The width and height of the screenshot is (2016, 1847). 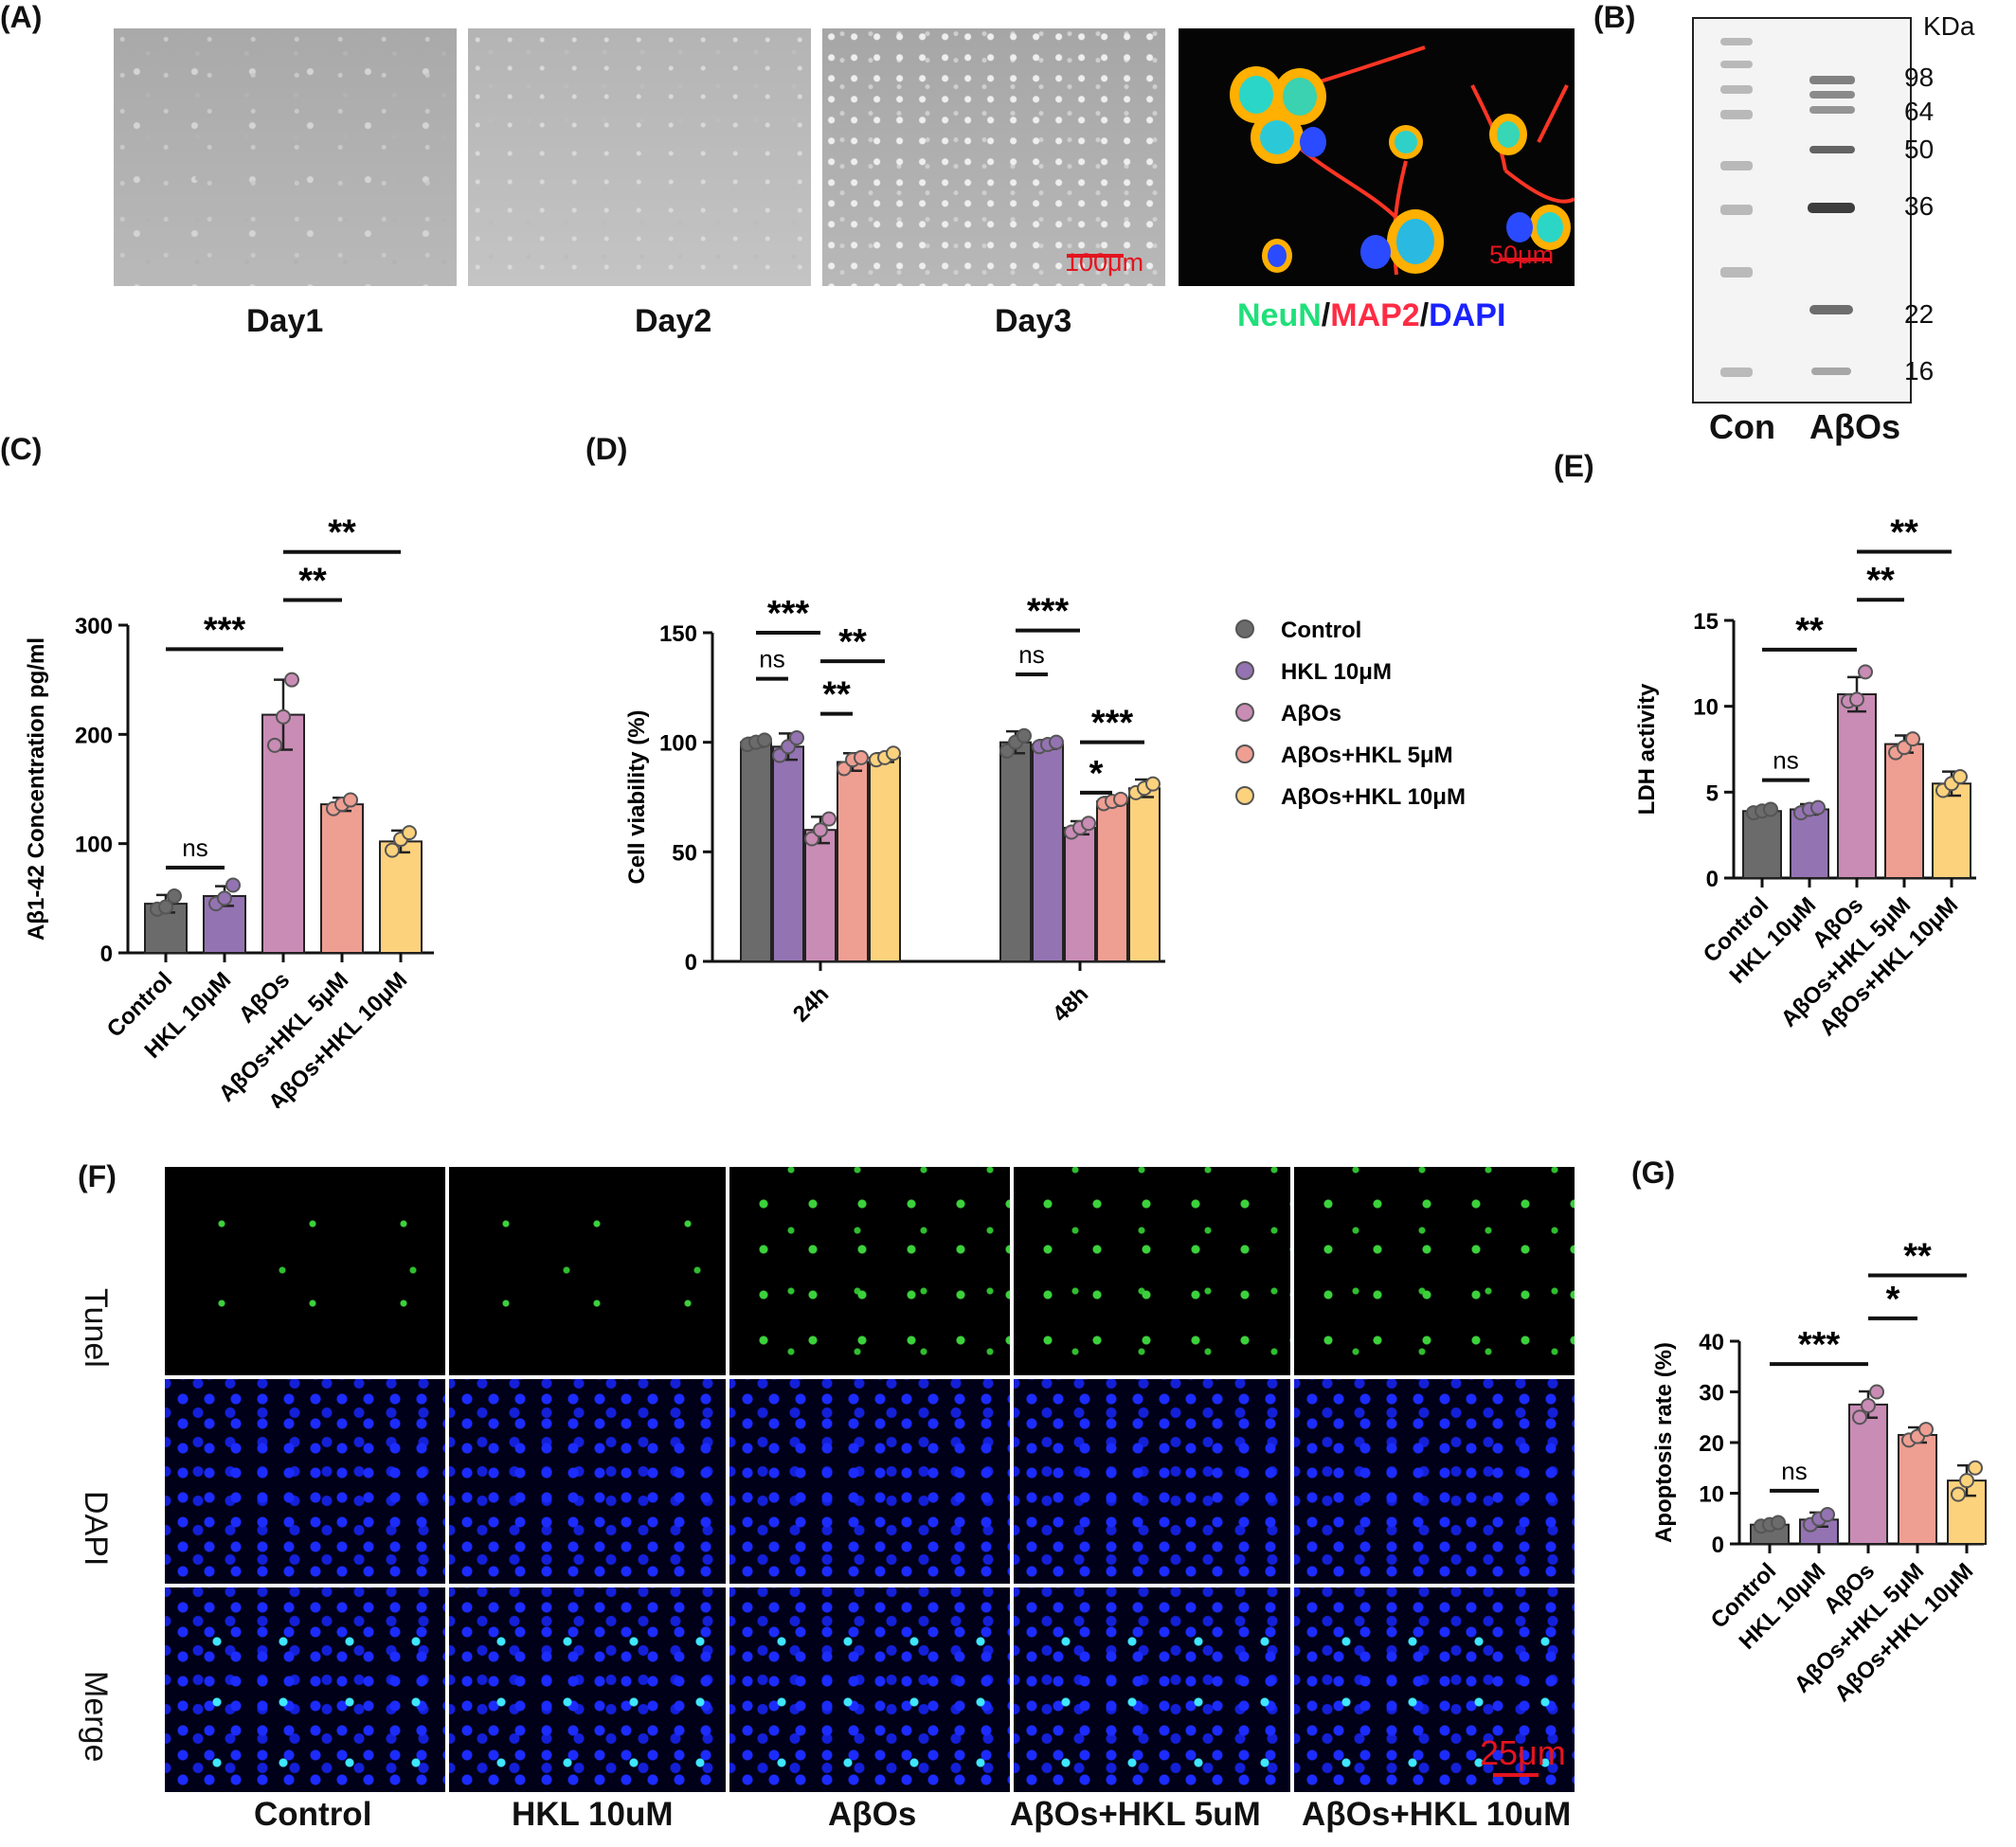 I want to click on dapi-abos-hkl-5um, so click(x=1152, y=1481).